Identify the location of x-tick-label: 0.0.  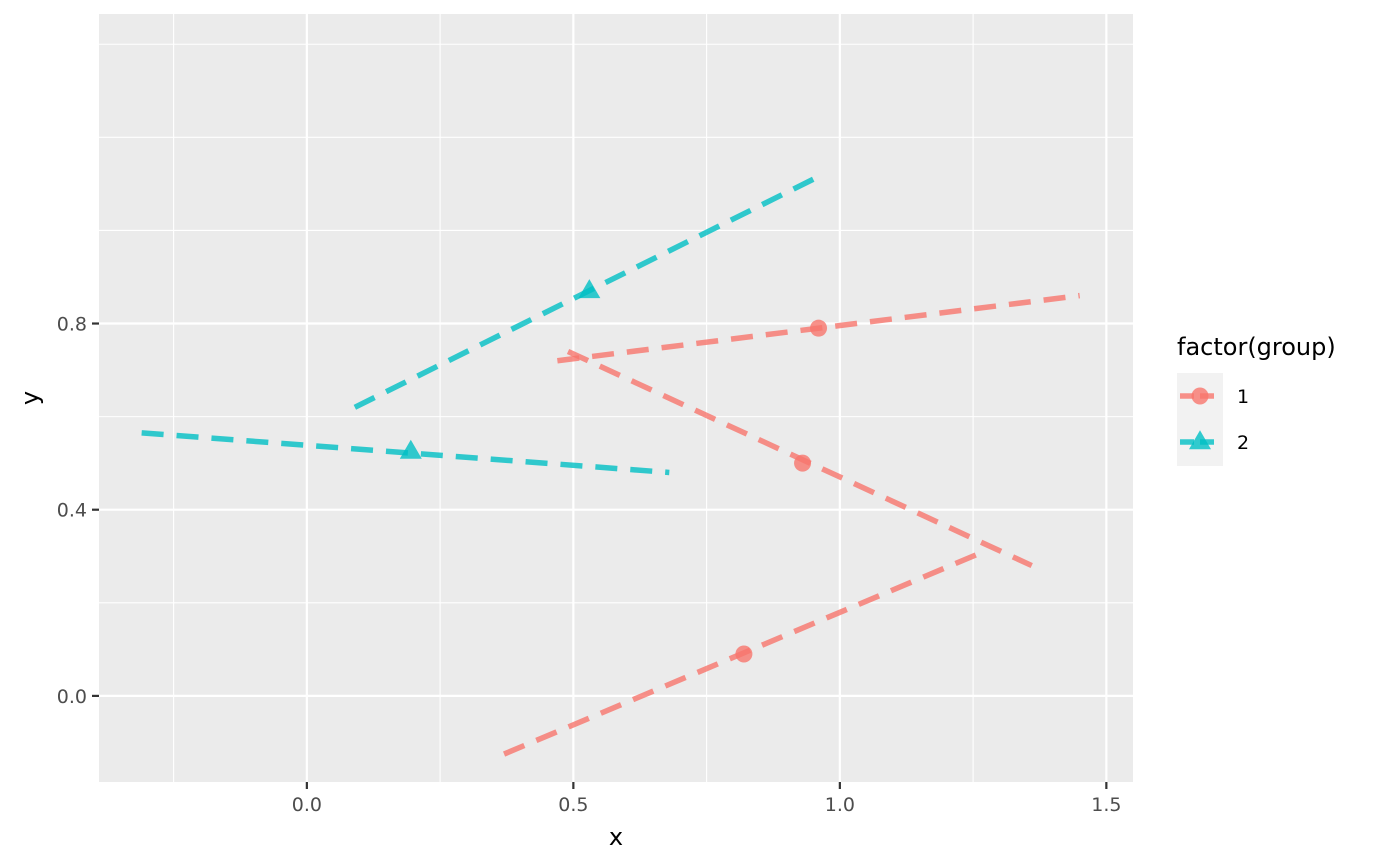
(307, 805).